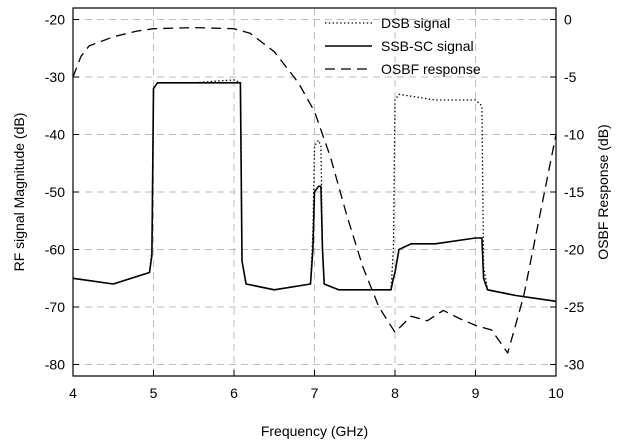 Image resolution: width=619 pixels, height=442 pixels. What do you see at coordinates (574, 365) in the screenshot?
I see `y2-tick-label: -30` at bounding box center [574, 365].